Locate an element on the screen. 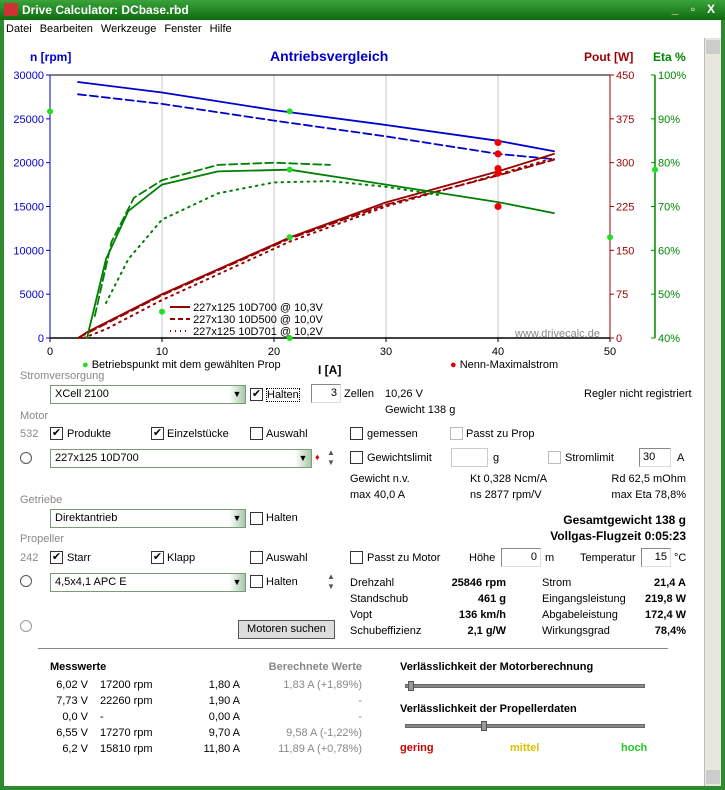 This screenshot has width=725, height=790. maximize-button: ▫ is located at coordinates (693, 9).